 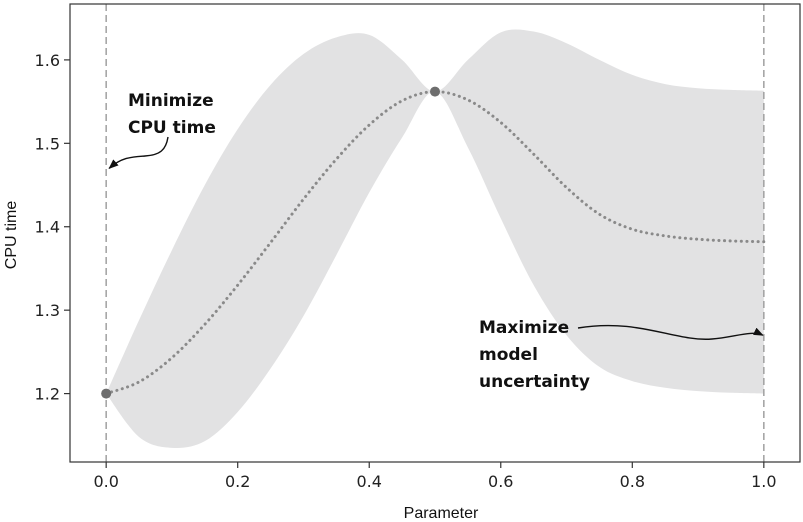 What do you see at coordinates (369, 481) in the screenshot?
I see `x-tick-label: 0.4` at bounding box center [369, 481].